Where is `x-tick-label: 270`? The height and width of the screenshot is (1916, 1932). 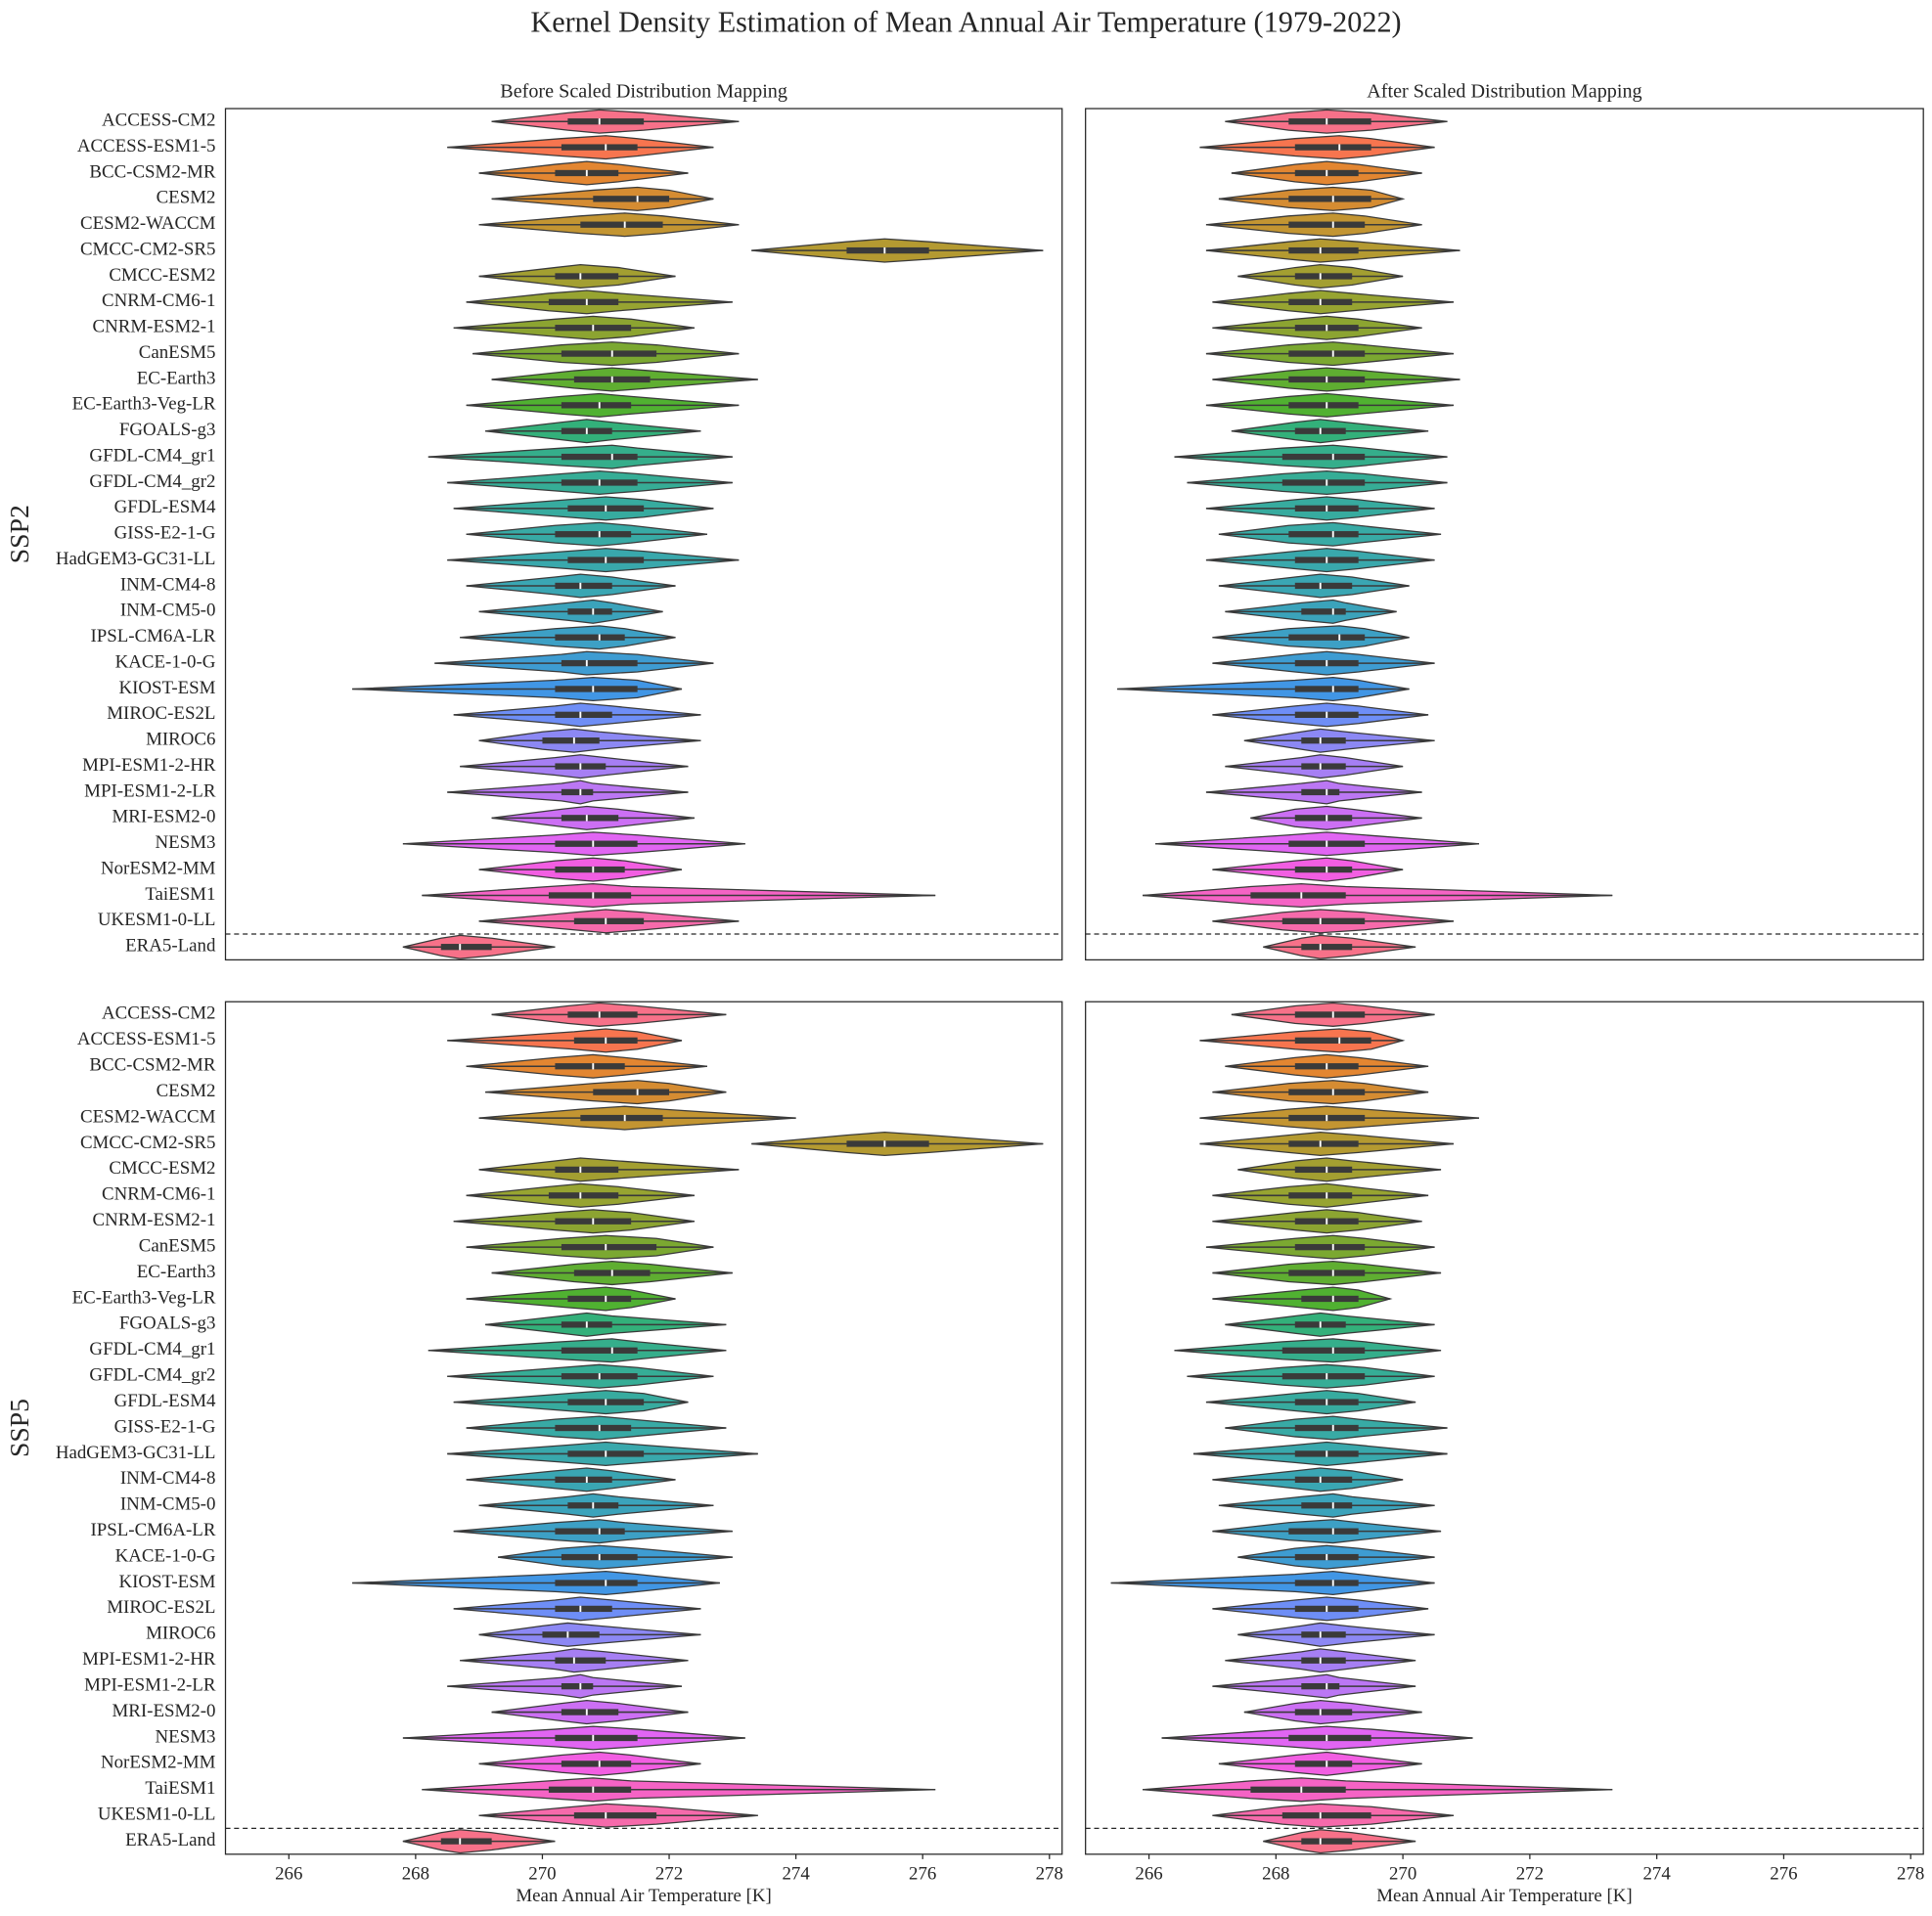
x-tick-label: 270 is located at coordinates (1402, 1875).